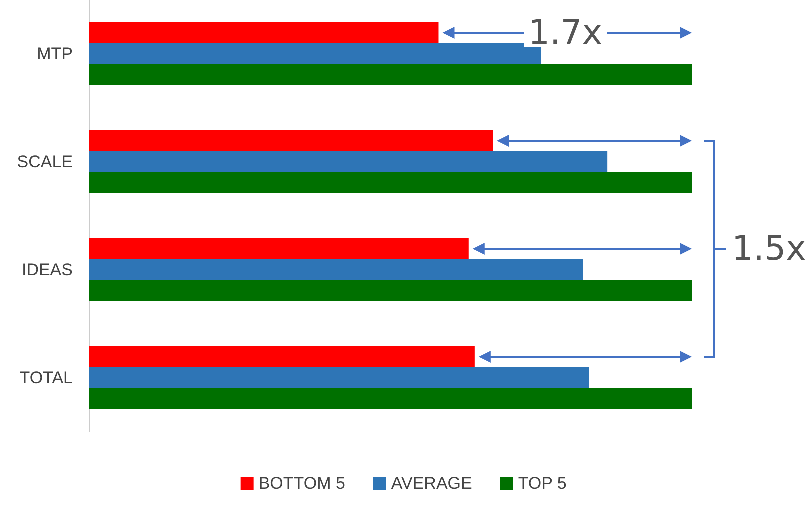 This screenshot has width=808, height=505. Describe the element at coordinates (46, 378) in the screenshot. I see `y-tick-label: TOTAL` at that location.